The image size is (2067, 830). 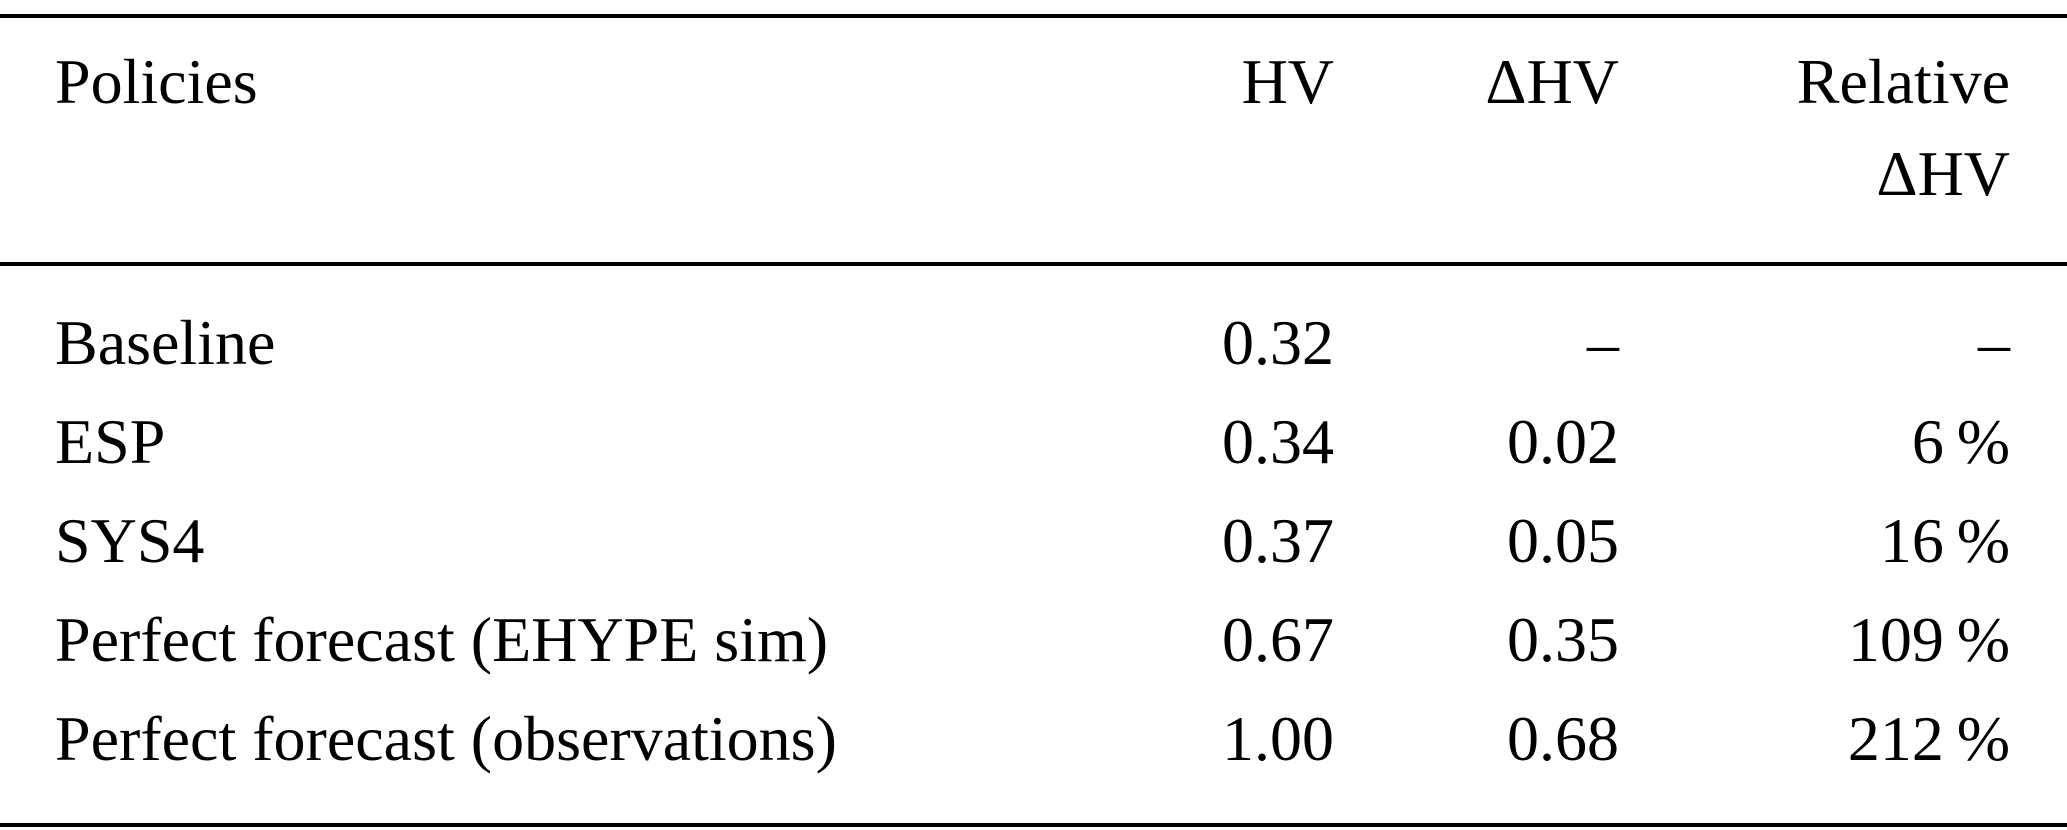 What do you see at coordinates (1928, 639) in the screenshot?
I see `cell-relative: 109 %` at bounding box center [1928, 639].